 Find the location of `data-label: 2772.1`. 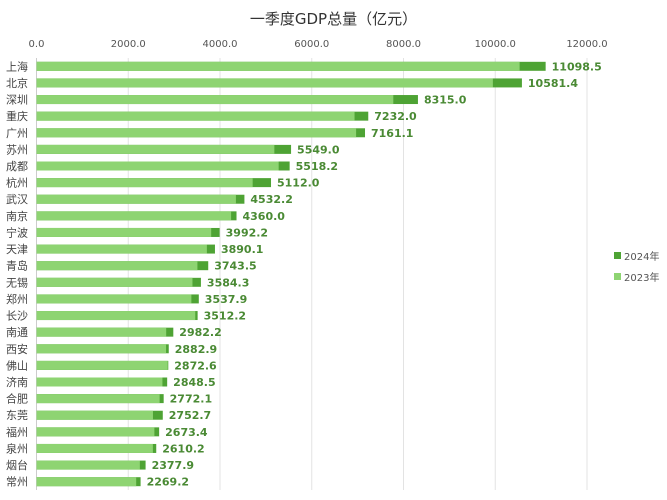

data-label: 2772.1 is located at coordinates (191, 399).